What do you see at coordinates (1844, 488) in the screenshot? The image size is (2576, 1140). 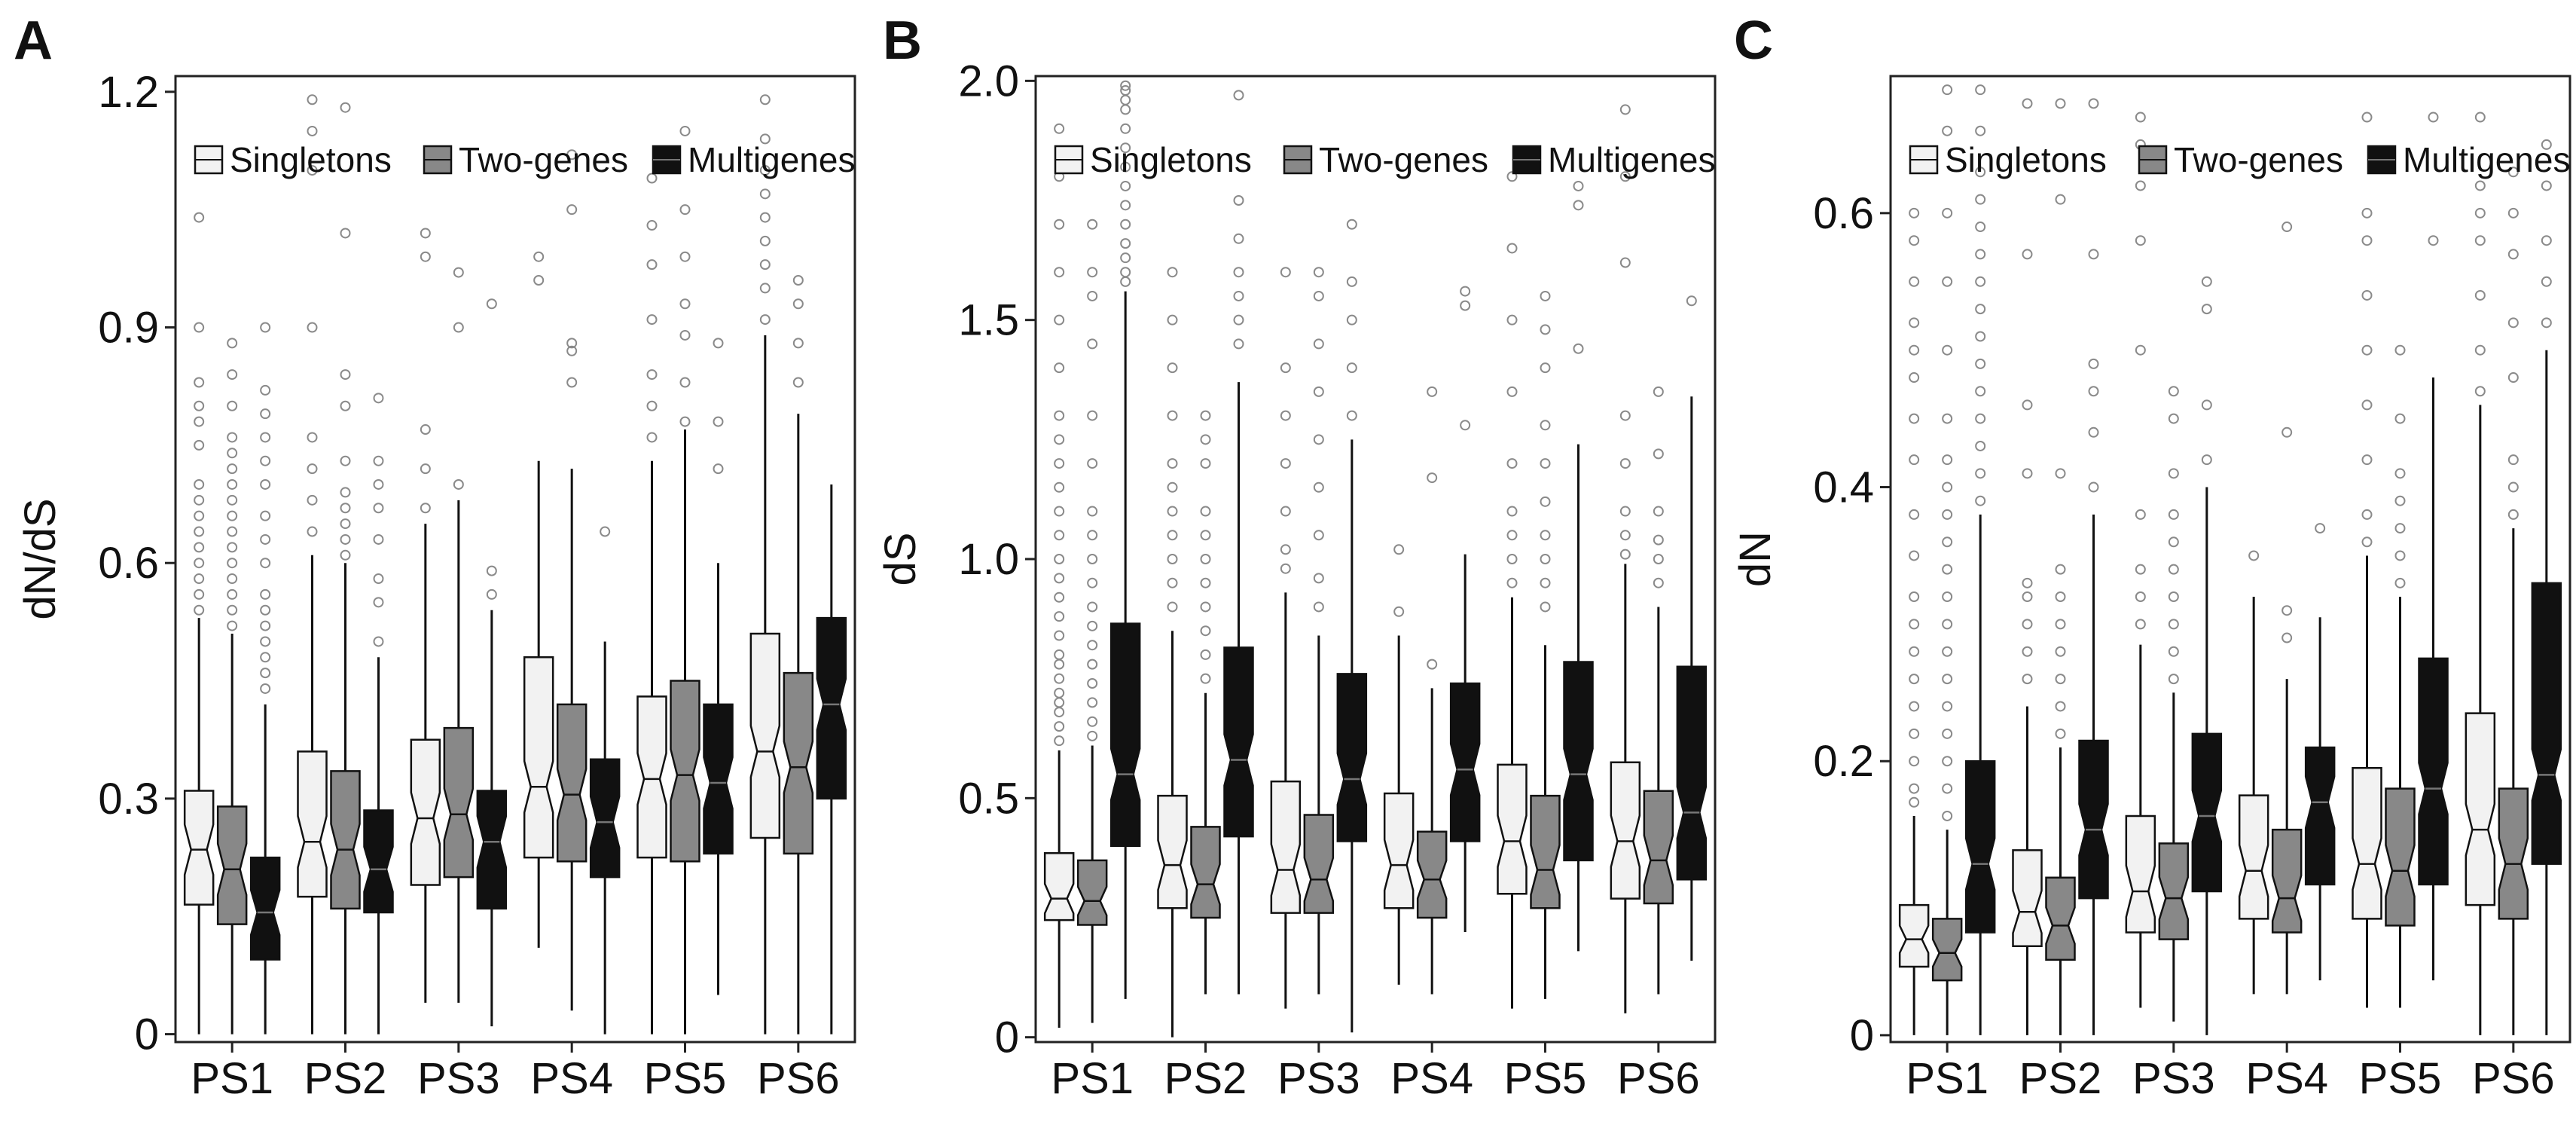 I see `y-tick-label: 0.4` at bounding box center [1844, 488].